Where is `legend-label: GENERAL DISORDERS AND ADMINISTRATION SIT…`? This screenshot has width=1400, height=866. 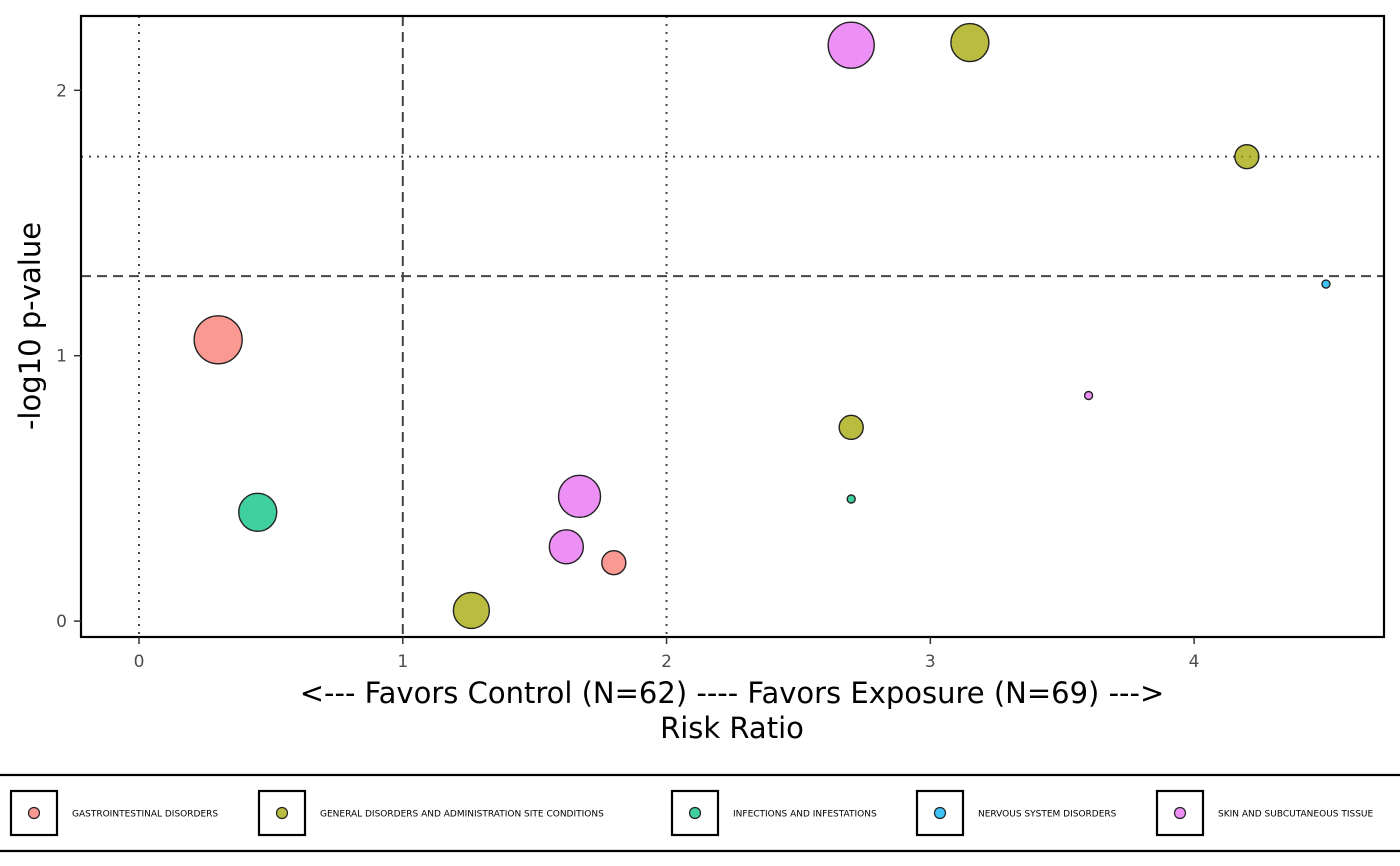 legend-label: GENERAL DISORDERS AND ADMINISTRATION SIT… is located at coordinates (462, 815).